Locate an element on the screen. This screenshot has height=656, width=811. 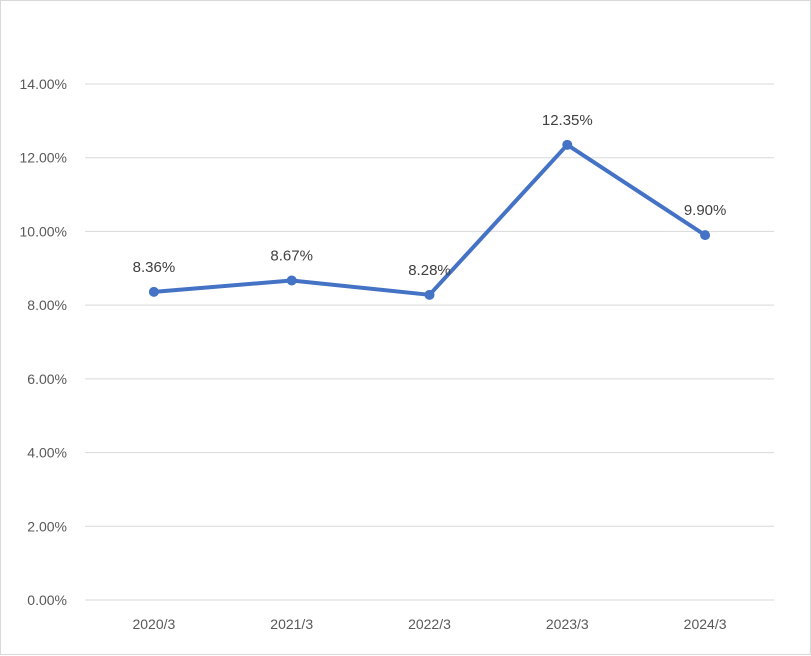
data-label: 9.90% is located at coordinates (705, 210).